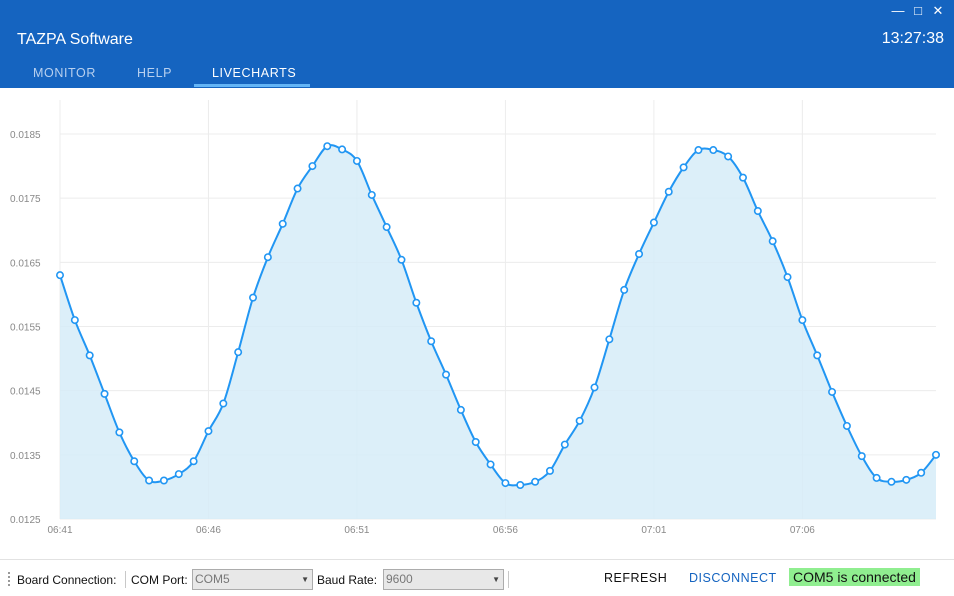 This screenshot has height=596, width=954. What do you see at coordinates (25, 199) in the screenshot?
I see `y-tick-label: 0.0175` at bounding box center [25, 199].